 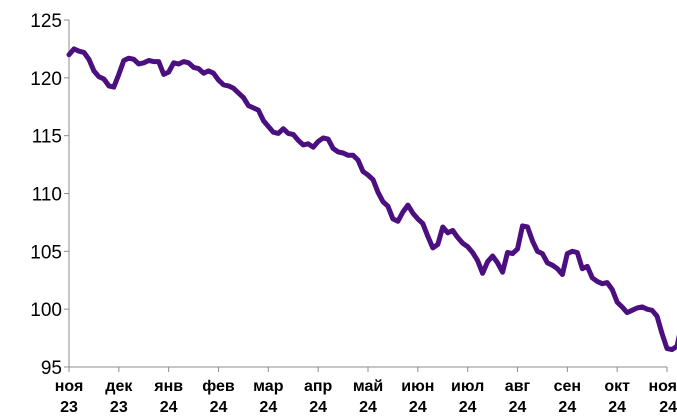 What do you see at coordinates (47, 137) in the screenshot?
I see `y-tick-label: 115` at bounding box center [47, 137].